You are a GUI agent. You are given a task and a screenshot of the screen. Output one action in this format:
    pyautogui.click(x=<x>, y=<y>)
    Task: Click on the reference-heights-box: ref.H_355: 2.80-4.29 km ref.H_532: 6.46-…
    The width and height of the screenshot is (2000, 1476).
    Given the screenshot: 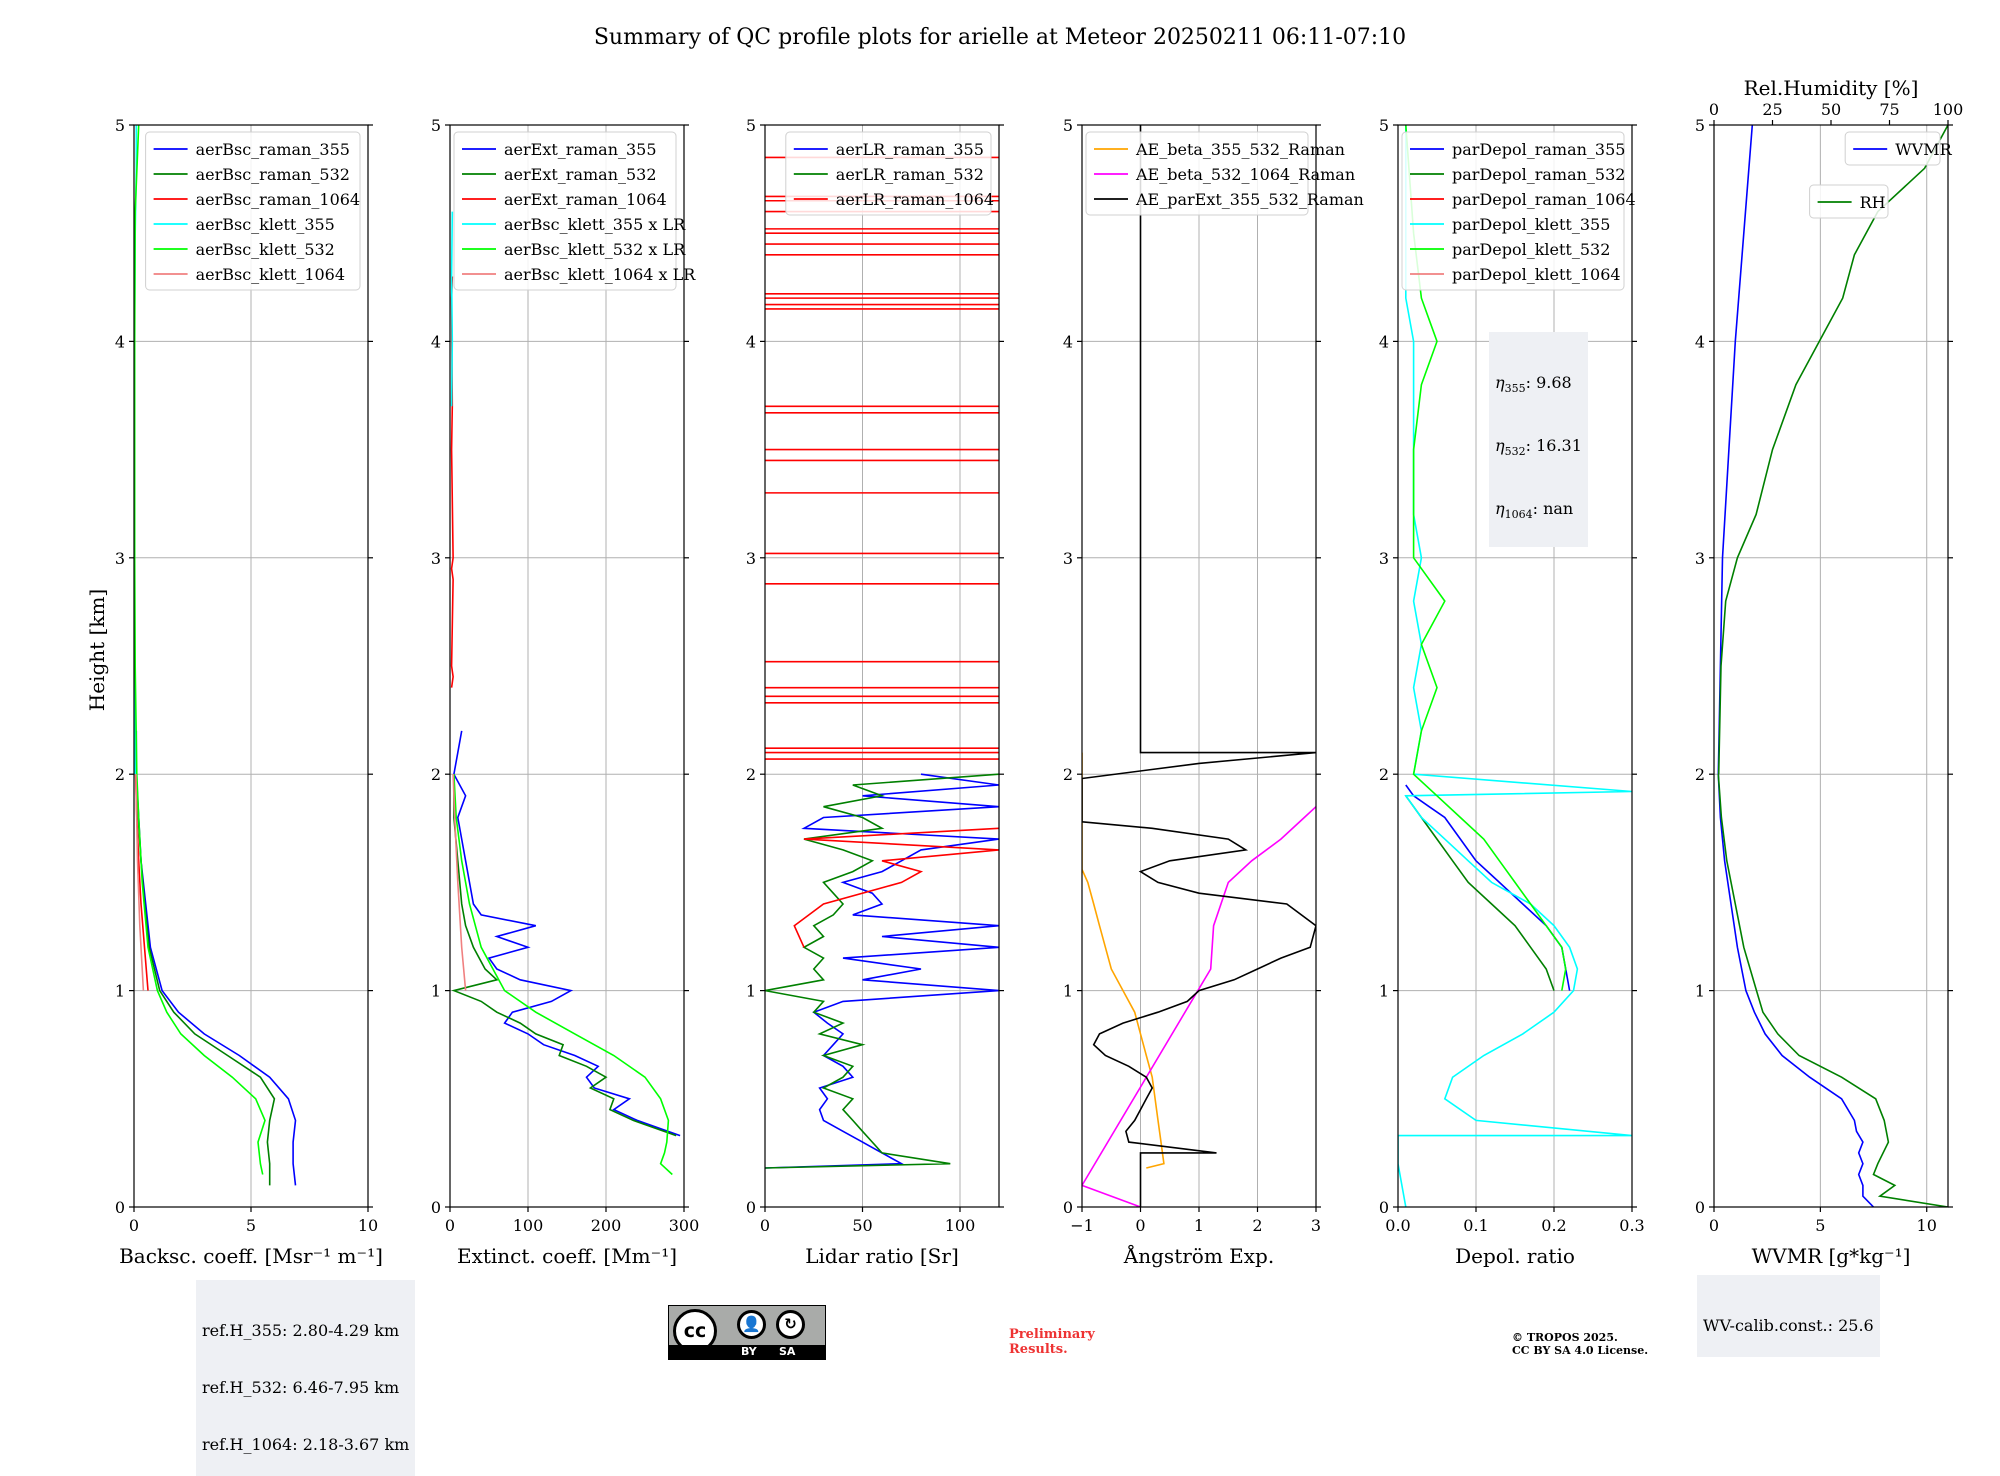 What is the action you would take?
    pyautogui.click(x=306, y=1378)
    